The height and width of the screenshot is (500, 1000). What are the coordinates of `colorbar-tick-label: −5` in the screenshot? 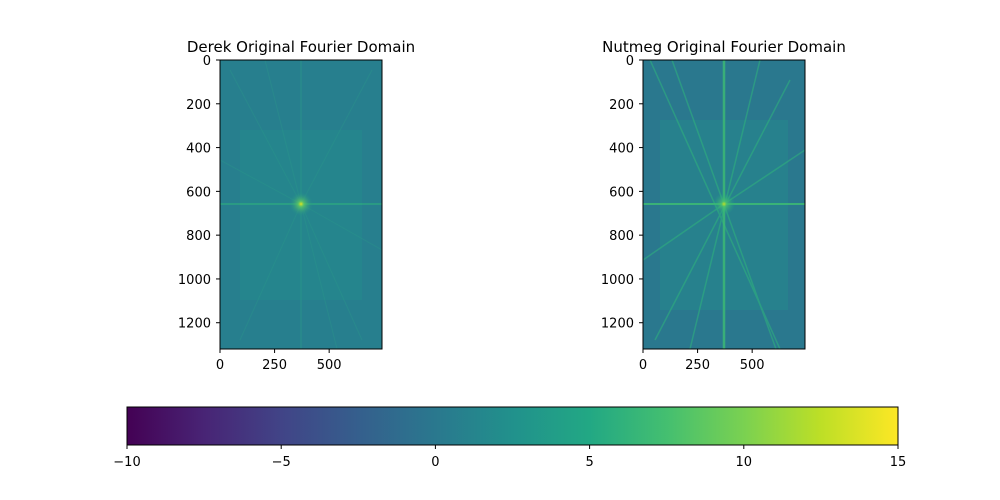 It's located at (281, 462).